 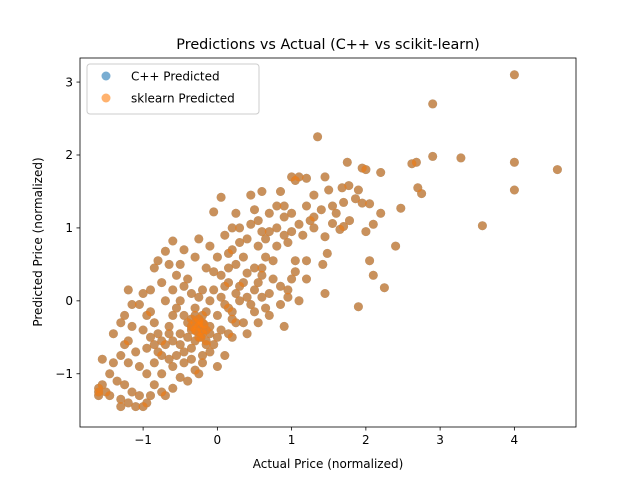 I want to click on y-axis-label: Predicted Price (normalized), so click(x=38, y=241).